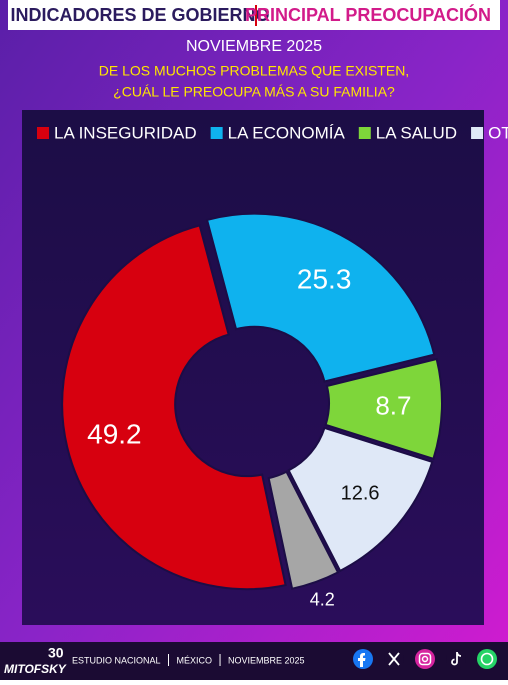 The image size is (508, 685). What do you see at coordinates (322, 600) in the screenshot?
I see `value-label: 4.2` at bounding box center [322, 600].